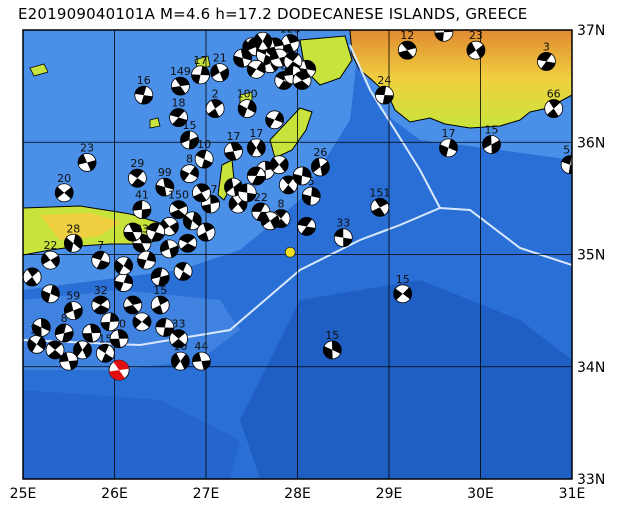 The width and height of the screenshot is (617, 508). I want to click on depth-label: 3, so click(546, 46).